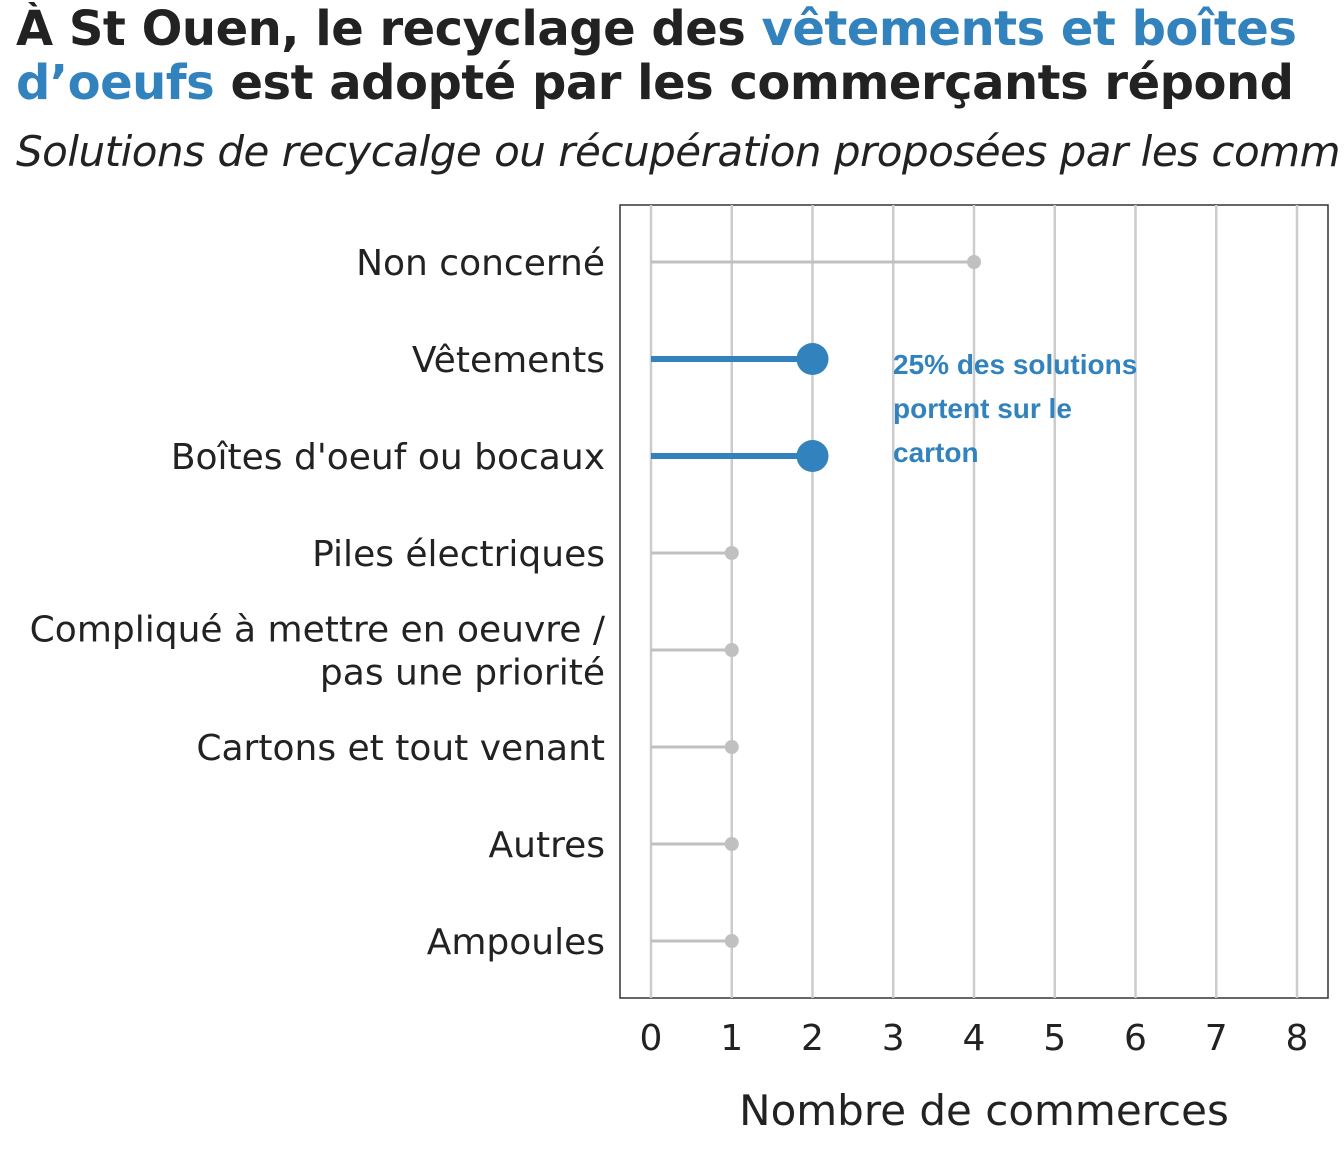 Image resolution: width=1344 pixels, height=1152 pixels. I want to click on annotation-text: portent sur le, so click(982, 408).